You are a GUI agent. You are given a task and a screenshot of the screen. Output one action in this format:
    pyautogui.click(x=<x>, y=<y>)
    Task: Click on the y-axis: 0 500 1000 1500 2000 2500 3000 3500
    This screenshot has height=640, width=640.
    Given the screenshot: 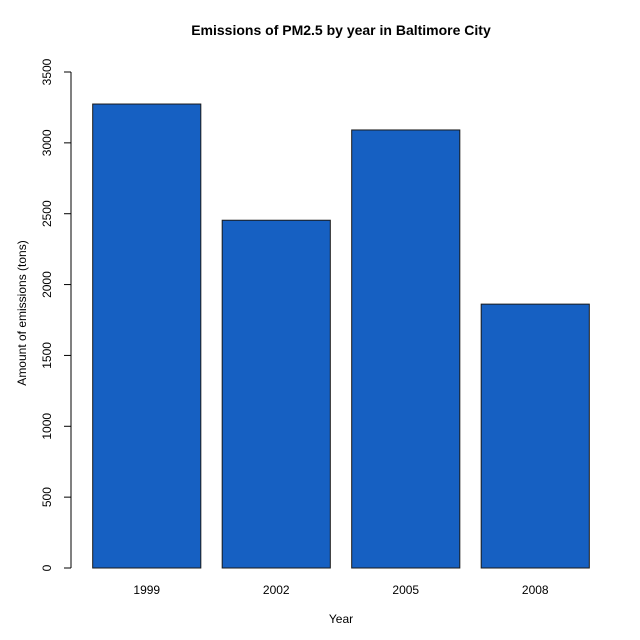 What is the action you would take?
    pyautogui.click(x=56, y=314)
    